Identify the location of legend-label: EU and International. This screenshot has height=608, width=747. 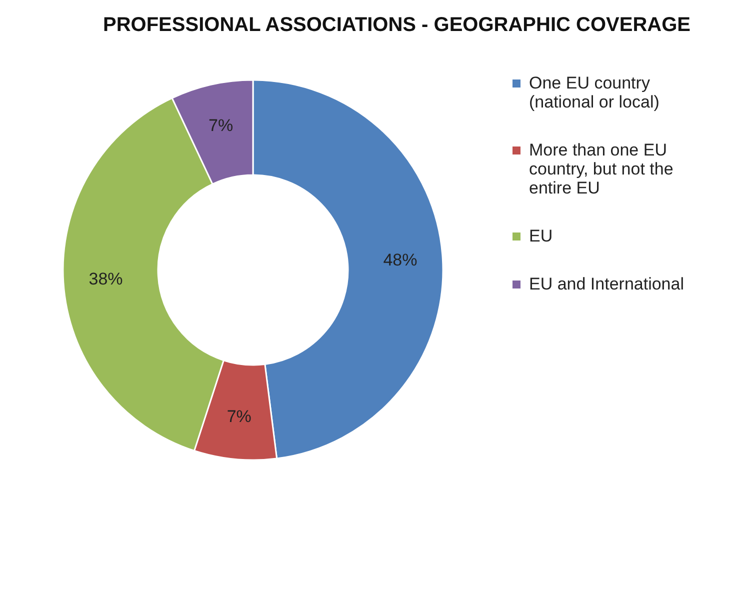
(606, 284).